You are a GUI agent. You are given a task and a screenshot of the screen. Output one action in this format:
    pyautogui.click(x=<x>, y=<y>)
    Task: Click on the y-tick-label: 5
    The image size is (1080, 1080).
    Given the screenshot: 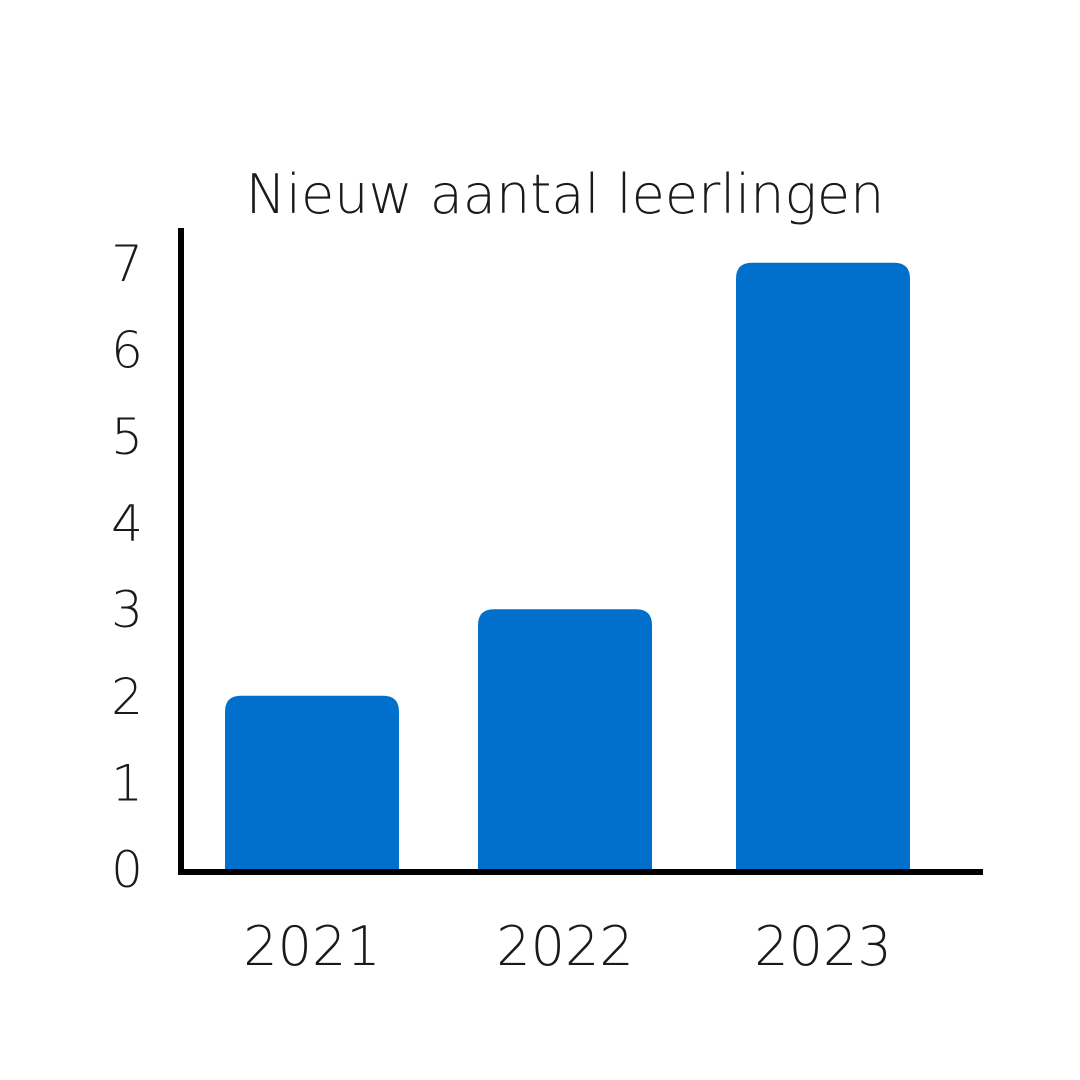 What is the action you would take?
    pyautogui.click(x=127, y=437)
    